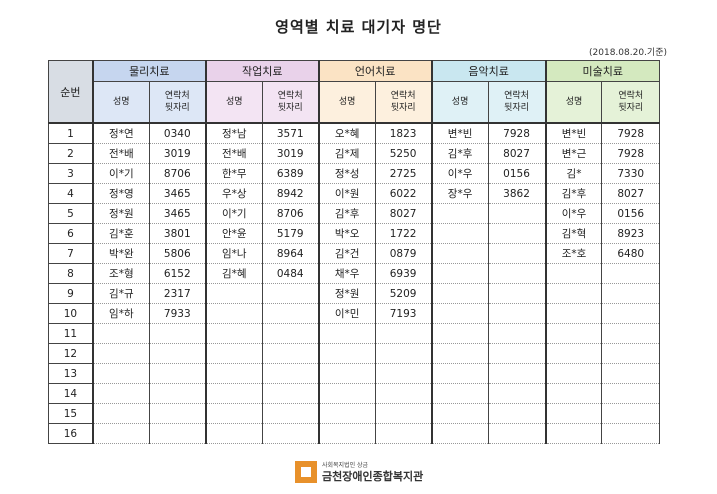 The width and height of the screenshot is (717, 494). Describe the element at coordinates (353, 333) in the screenshot. I see `table-row: 11` at that location.